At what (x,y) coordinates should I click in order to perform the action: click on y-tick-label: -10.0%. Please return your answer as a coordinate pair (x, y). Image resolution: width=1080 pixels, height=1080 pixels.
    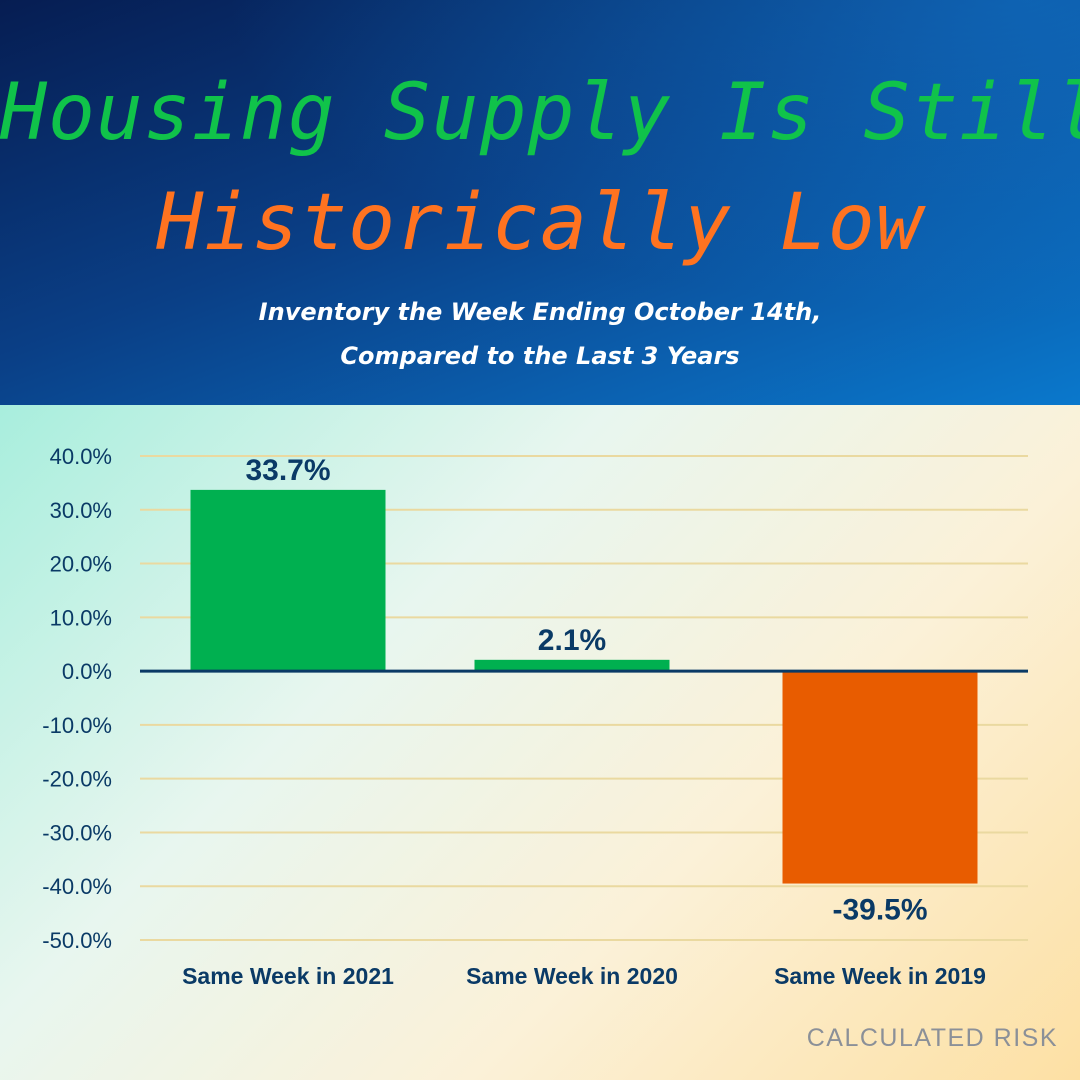
    Looking at the image, I should click on (77, 725).